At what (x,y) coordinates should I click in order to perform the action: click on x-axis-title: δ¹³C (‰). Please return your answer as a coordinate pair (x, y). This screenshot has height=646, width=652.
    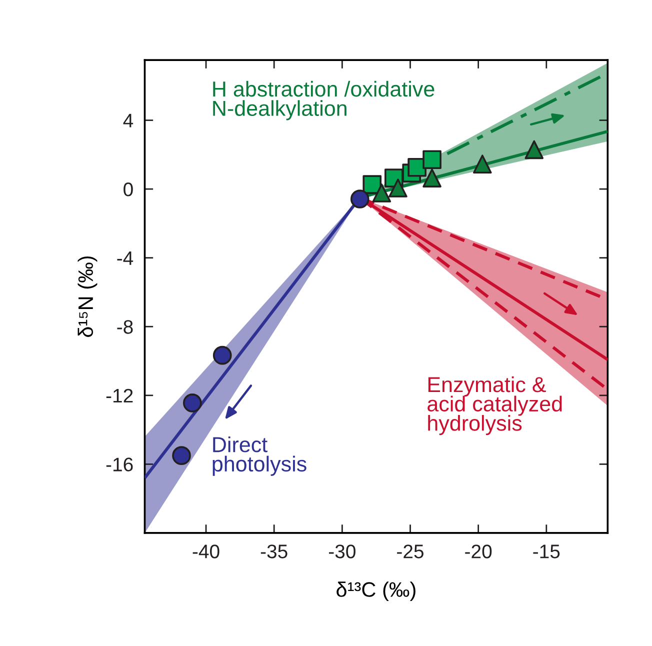
    Looking at the image, I should click on (376, 592).